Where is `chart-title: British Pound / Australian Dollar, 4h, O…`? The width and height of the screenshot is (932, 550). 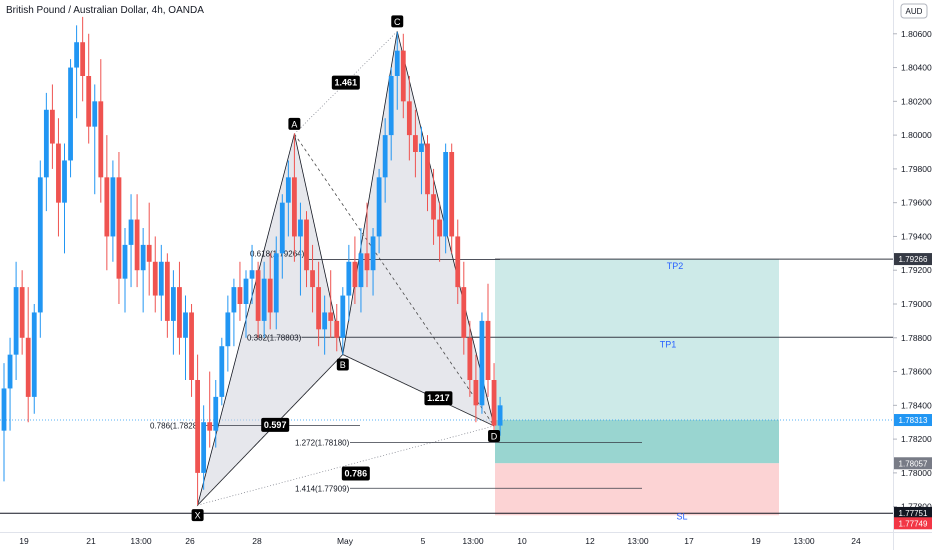 chart-title: British Pound / Australian Dollar, 4h, O… is located at coordinates (105, 10).